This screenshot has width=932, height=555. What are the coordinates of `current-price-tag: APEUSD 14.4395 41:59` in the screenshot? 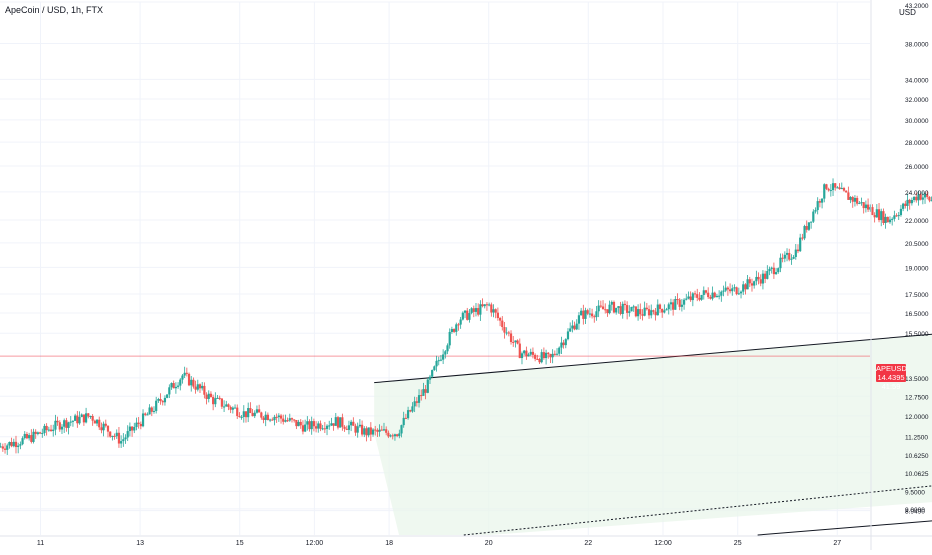 It's located at (891, 377).